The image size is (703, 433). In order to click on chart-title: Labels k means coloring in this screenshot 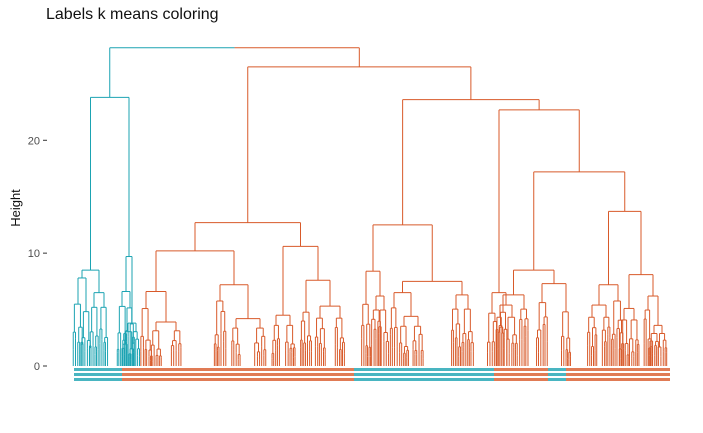, I will do `click(132, 14)`.